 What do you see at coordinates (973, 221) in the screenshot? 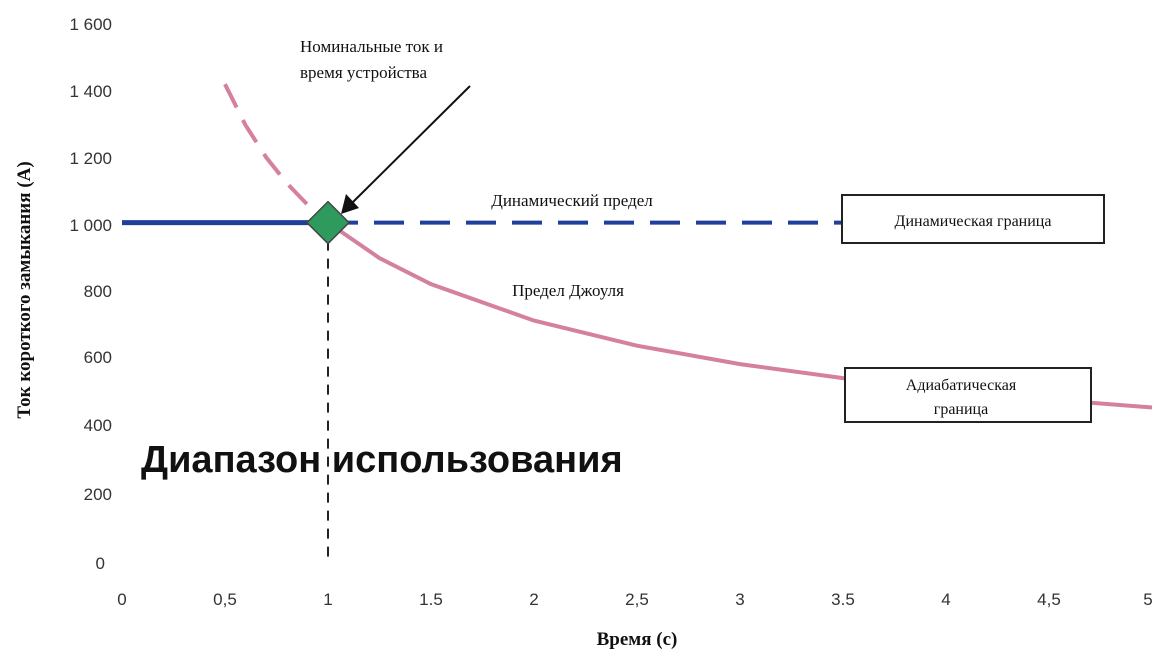
I see `dynamic-boundary-label: Динамическая граница` at bounding box center [973, 221].